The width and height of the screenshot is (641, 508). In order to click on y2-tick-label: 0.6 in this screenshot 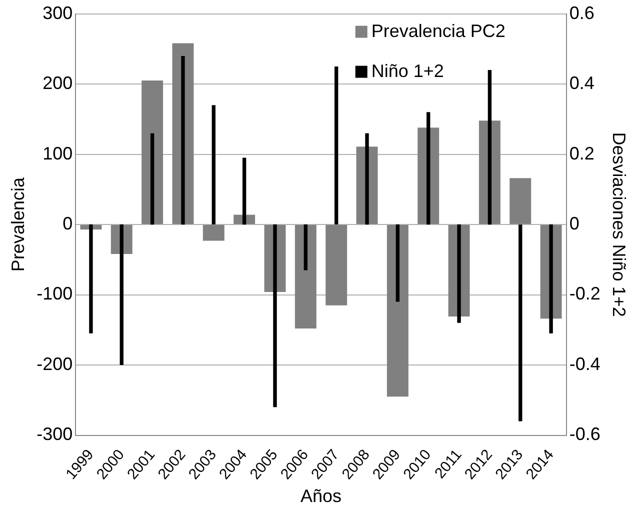, I will do `click(581, 12)`.